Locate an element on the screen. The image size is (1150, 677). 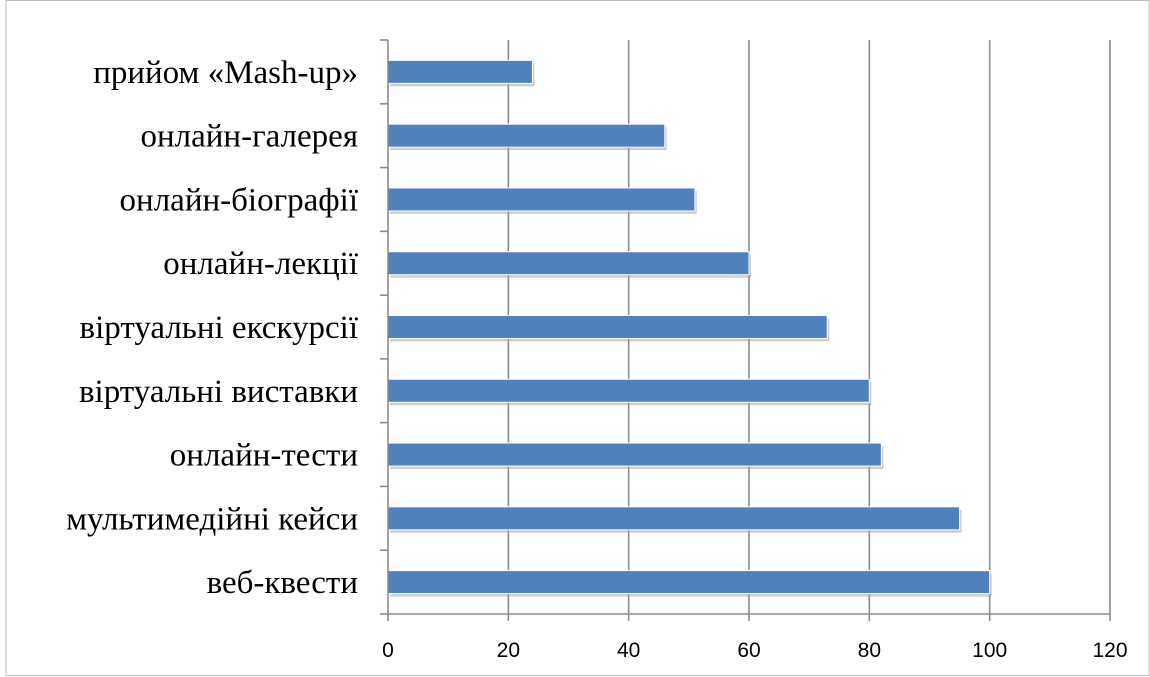
x-tick-label: 40 is located at coordinates (628, 650).